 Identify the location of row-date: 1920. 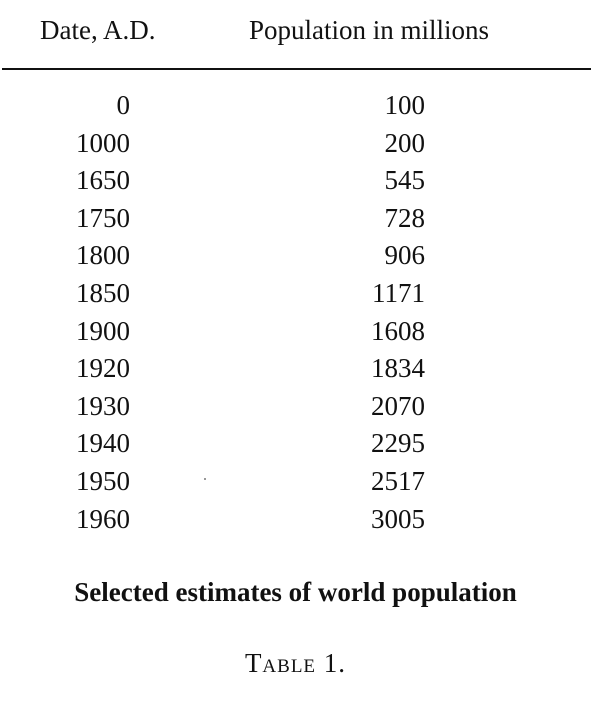
(103, 368).